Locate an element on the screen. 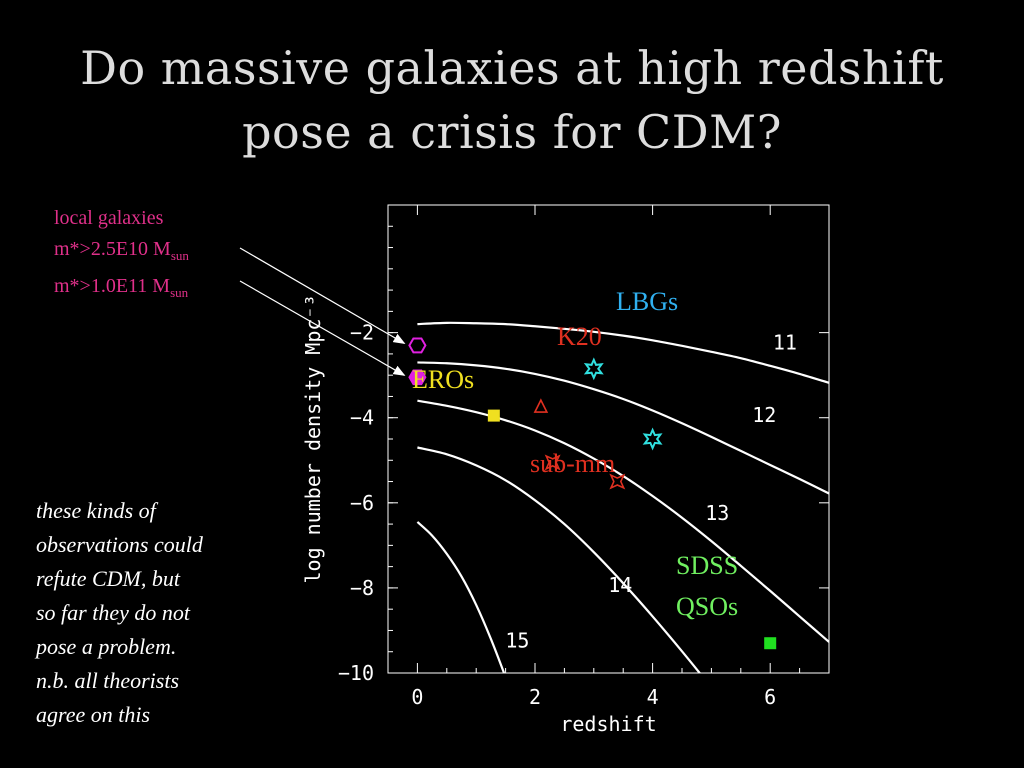 Image resolution: width=1024 pixels, height=768 pixels. data-point-local-galaxies-m-1-0e11 is located at coordinates (417, 377).